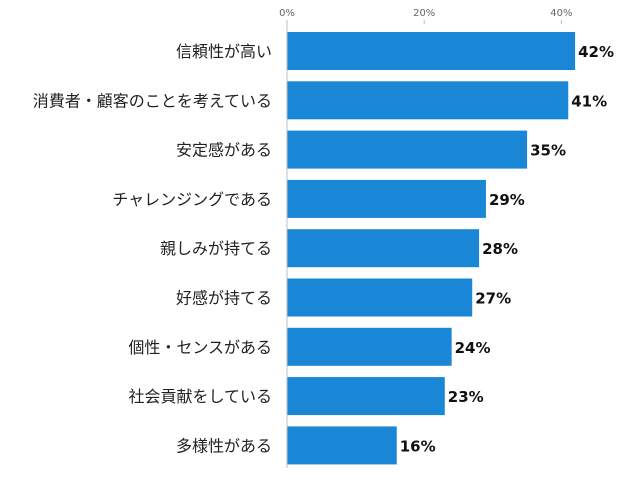 The image size is (640, 480). Describe the element at coordinates (192, 199) in the screenshot. I see `category-label: チャレンジングである` at that location.